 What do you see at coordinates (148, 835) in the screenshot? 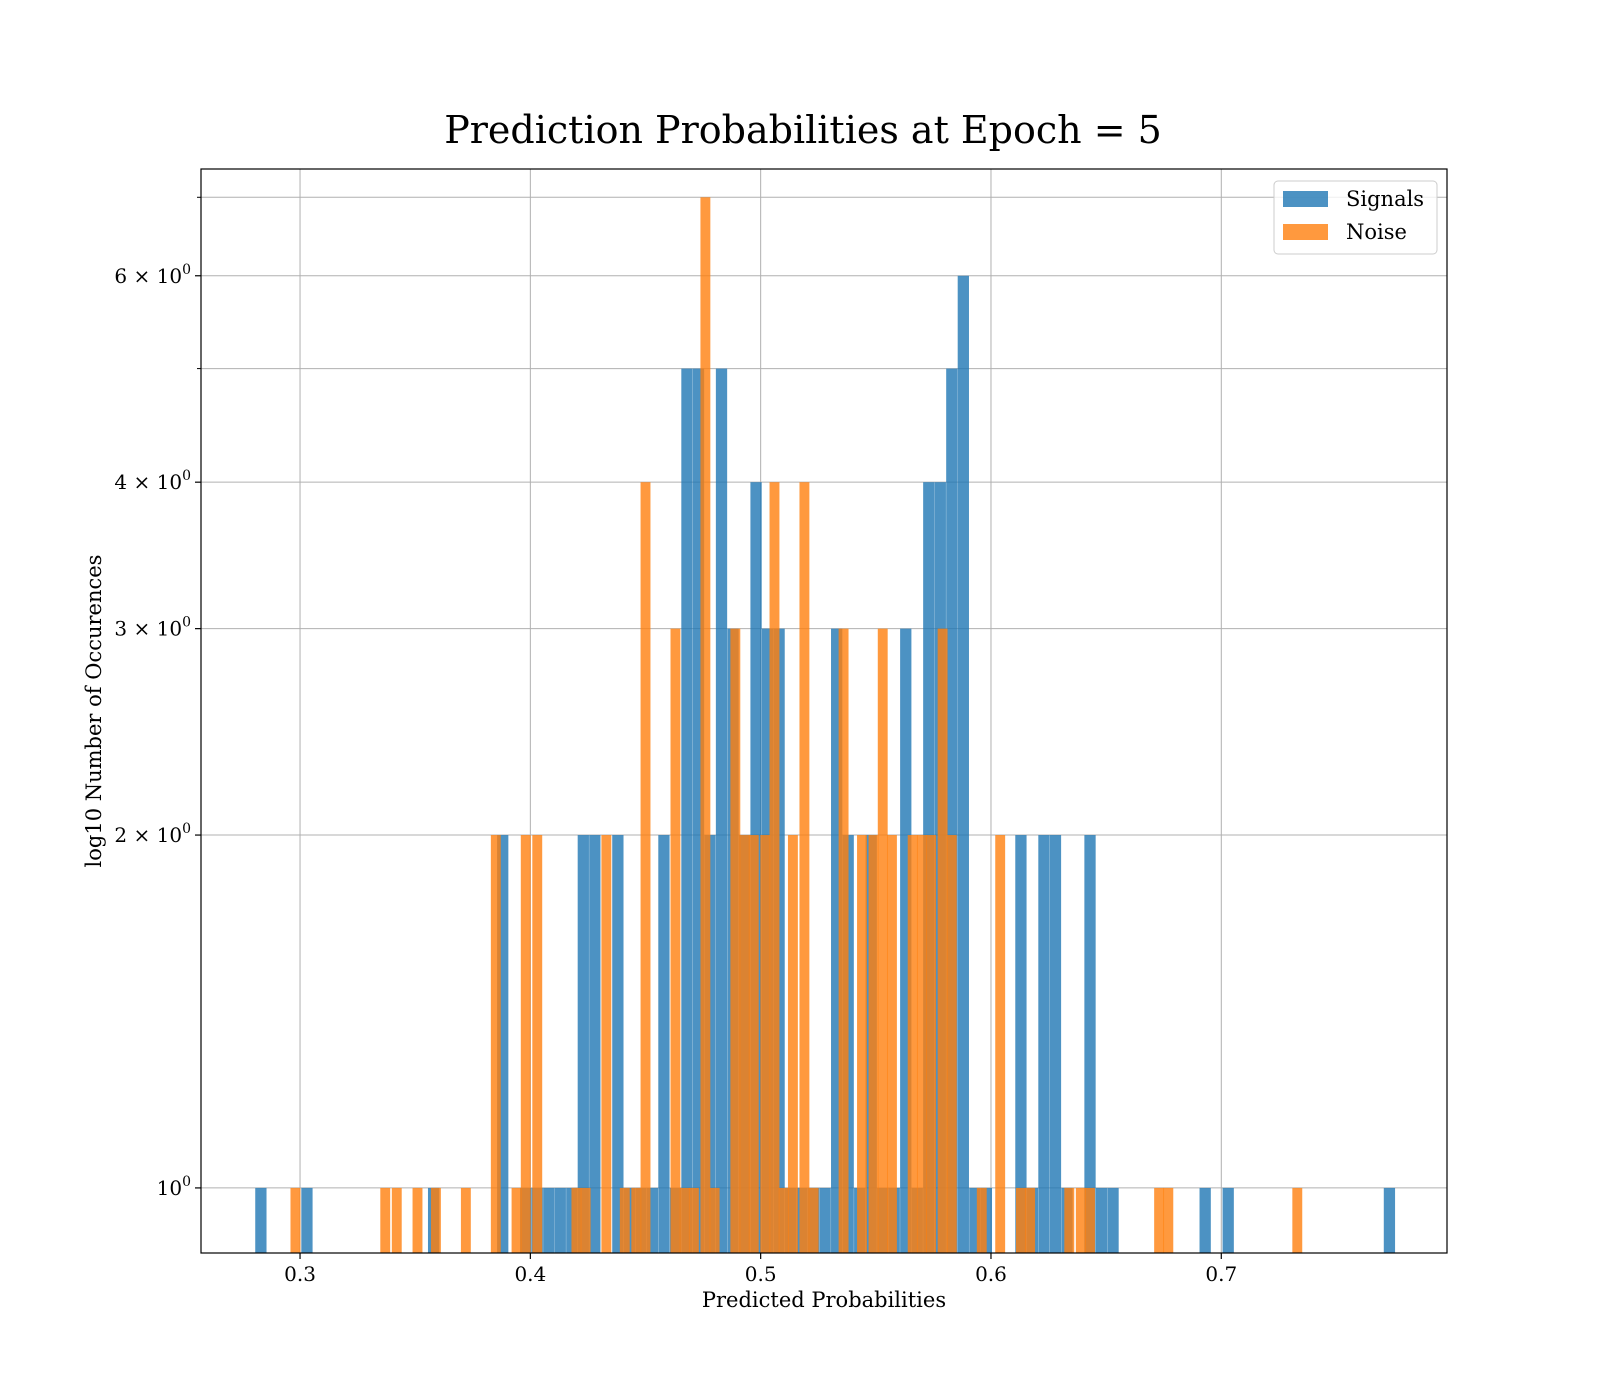
I see `y-tick-base: 2 × 10` at bounding box center [148, 835].